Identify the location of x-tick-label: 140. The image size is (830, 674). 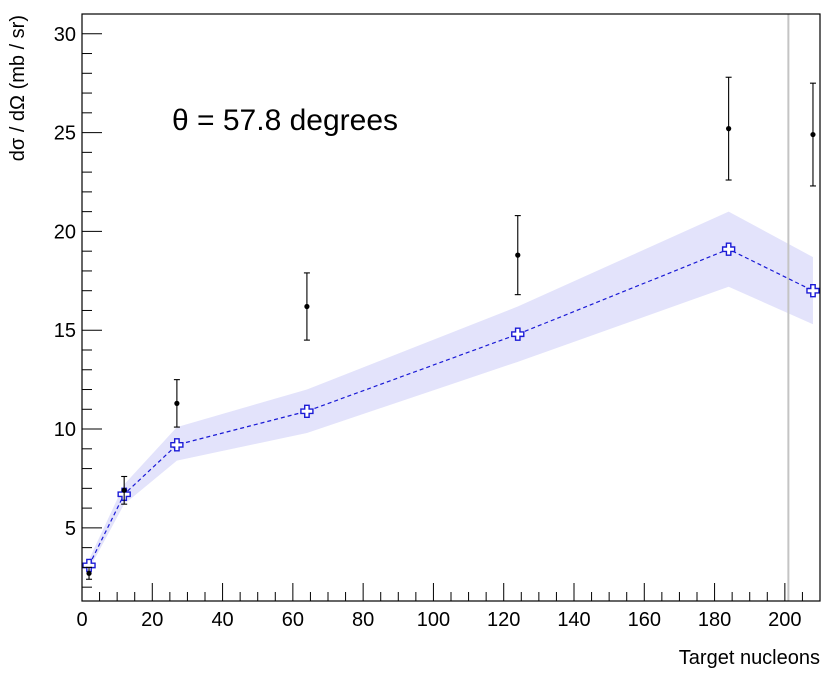
(573, 620).